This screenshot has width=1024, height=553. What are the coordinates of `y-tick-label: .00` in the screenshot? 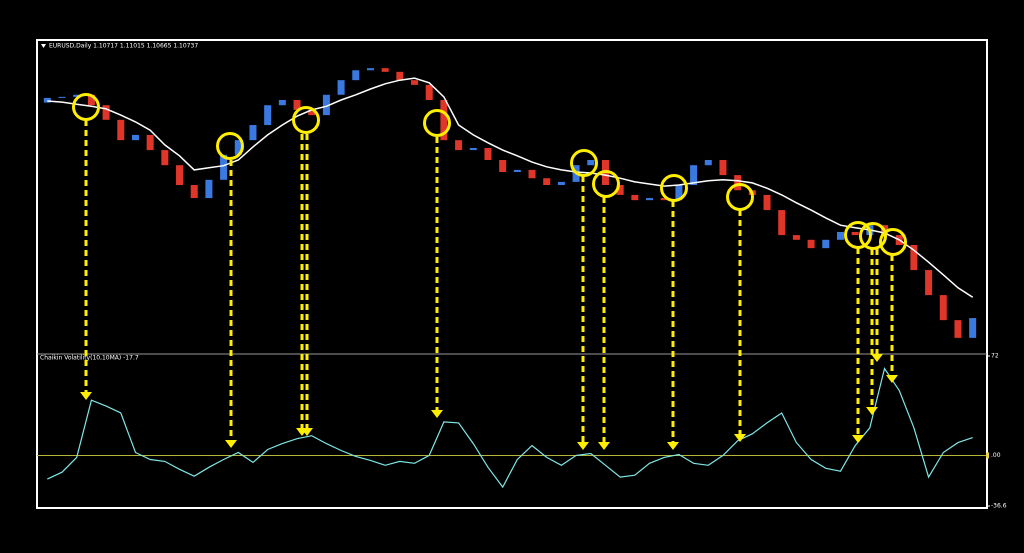 It's located at (996, 455).